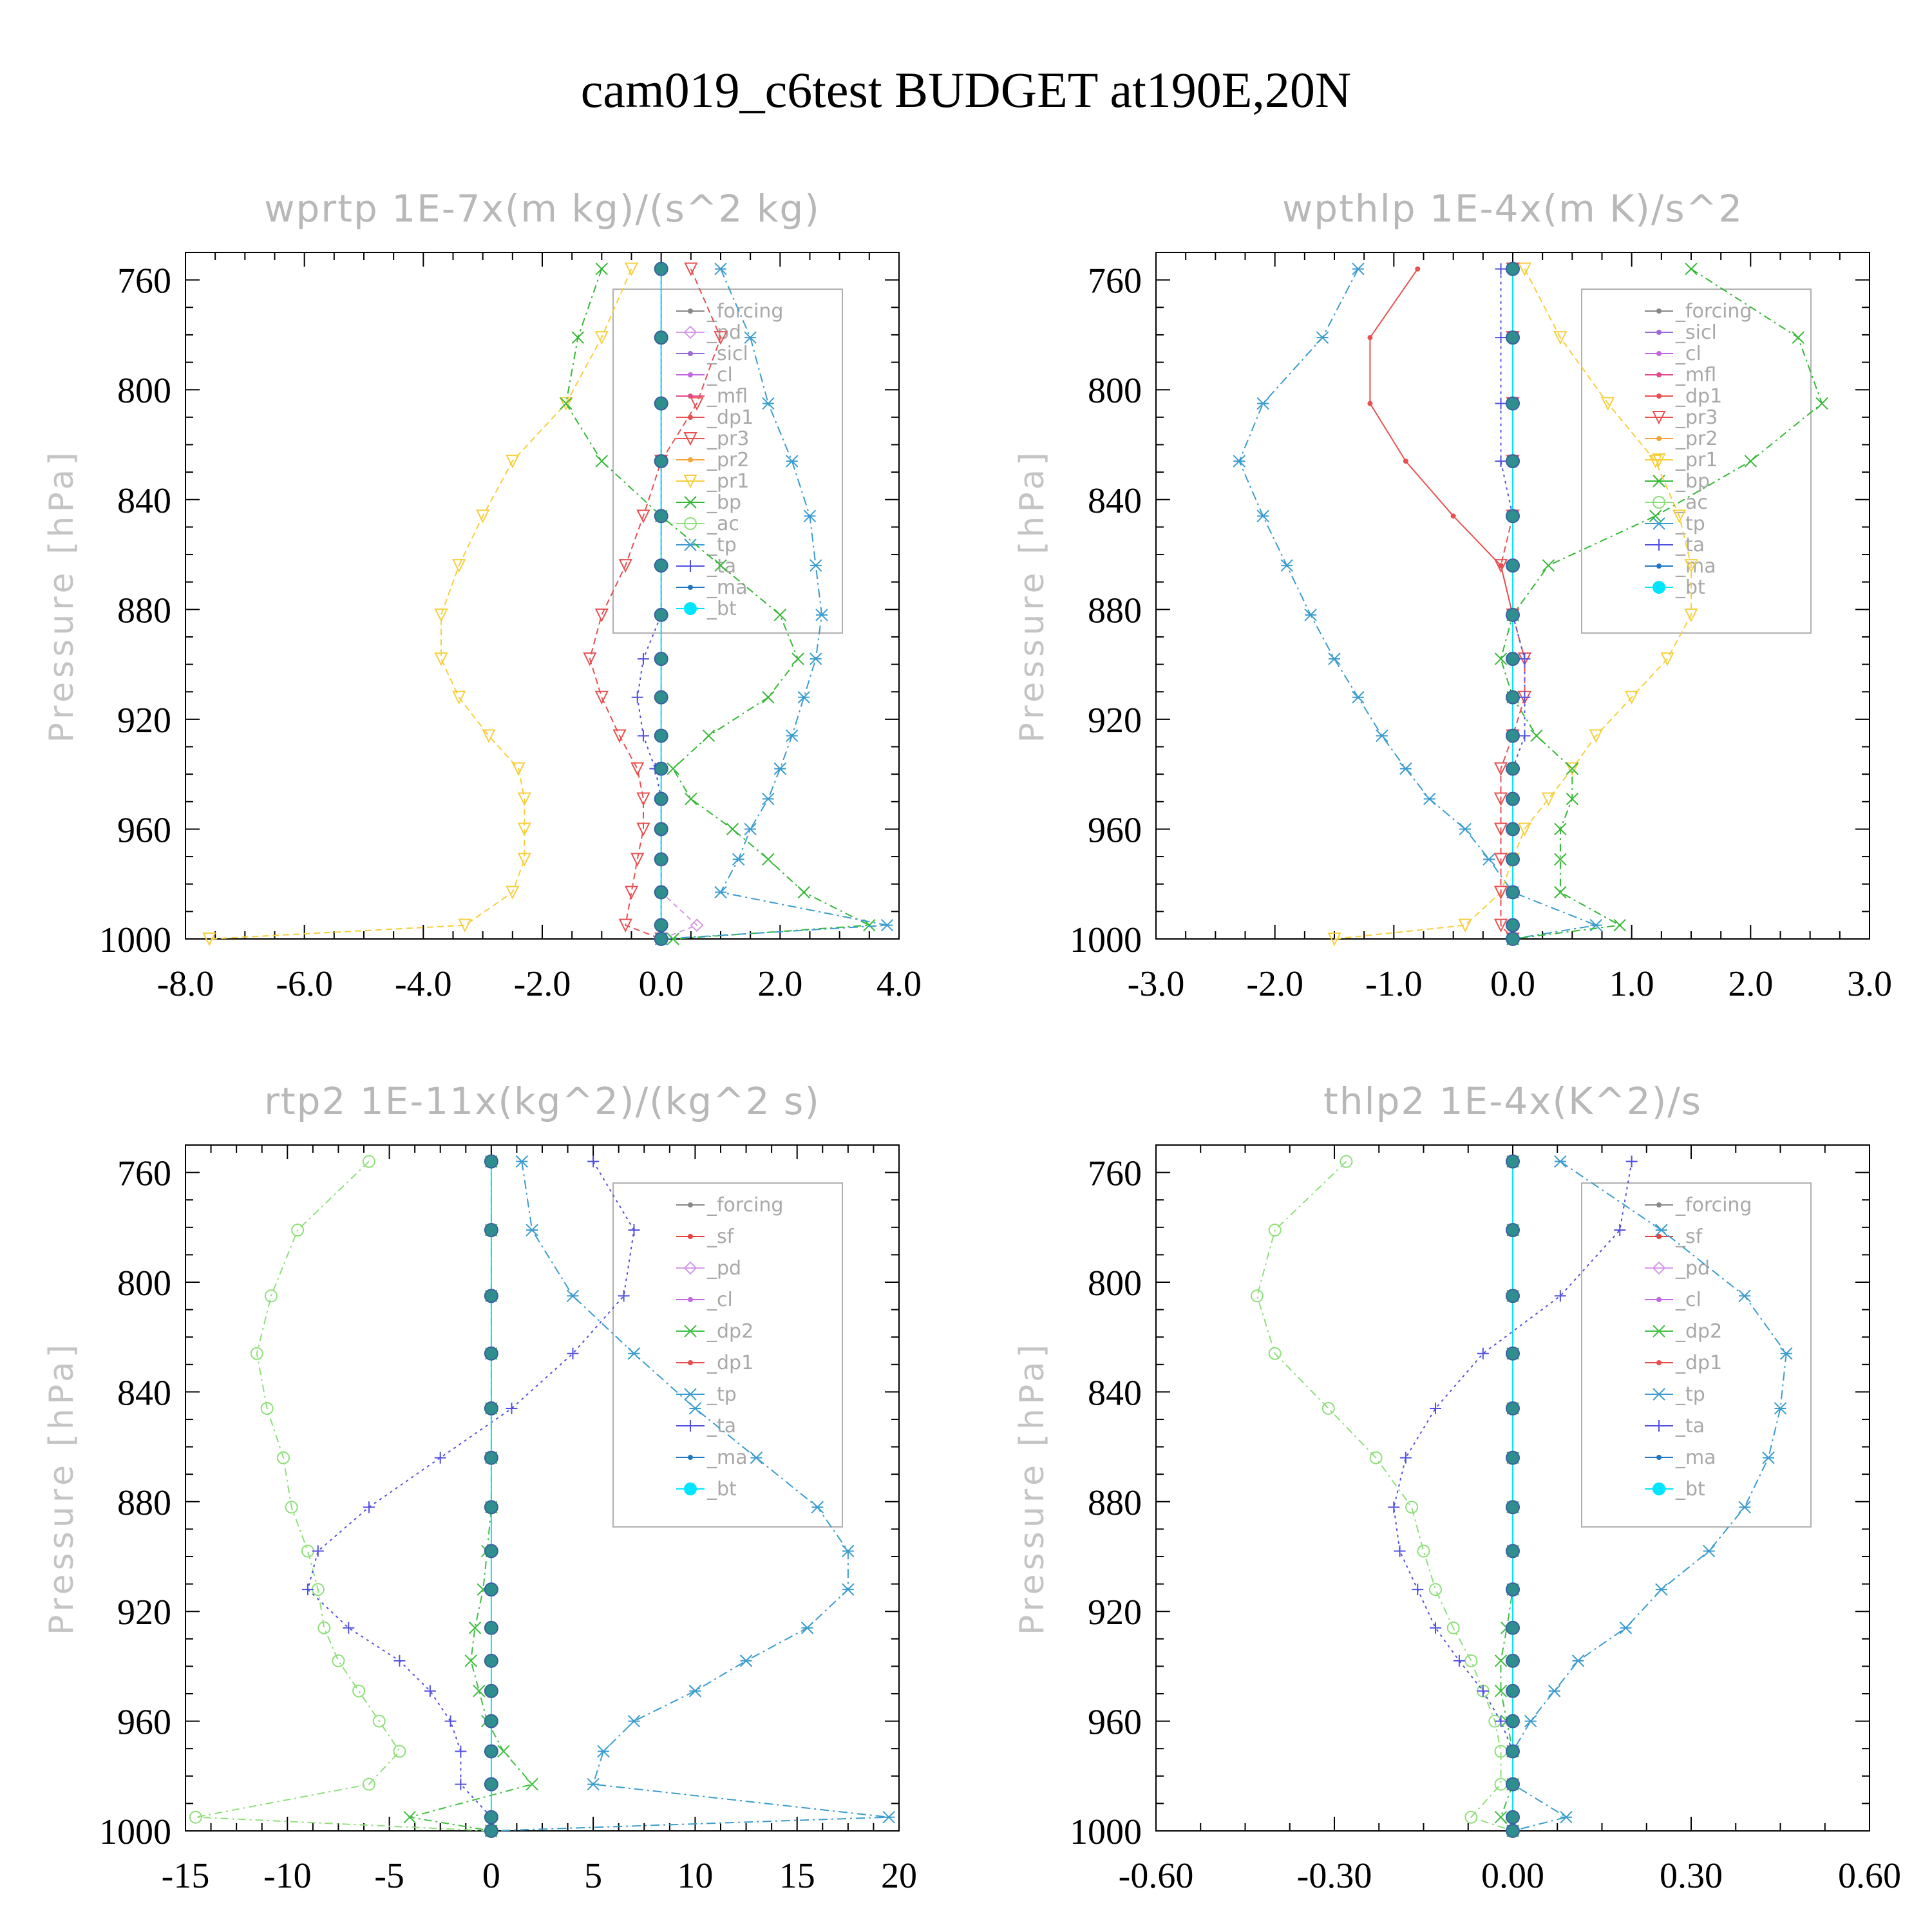 The image size is (1932, 1932). What do you see at coordinates (727, 397) in the screenshot?
I see `legend-entry: _mfl` at bounding box center [727, 397].